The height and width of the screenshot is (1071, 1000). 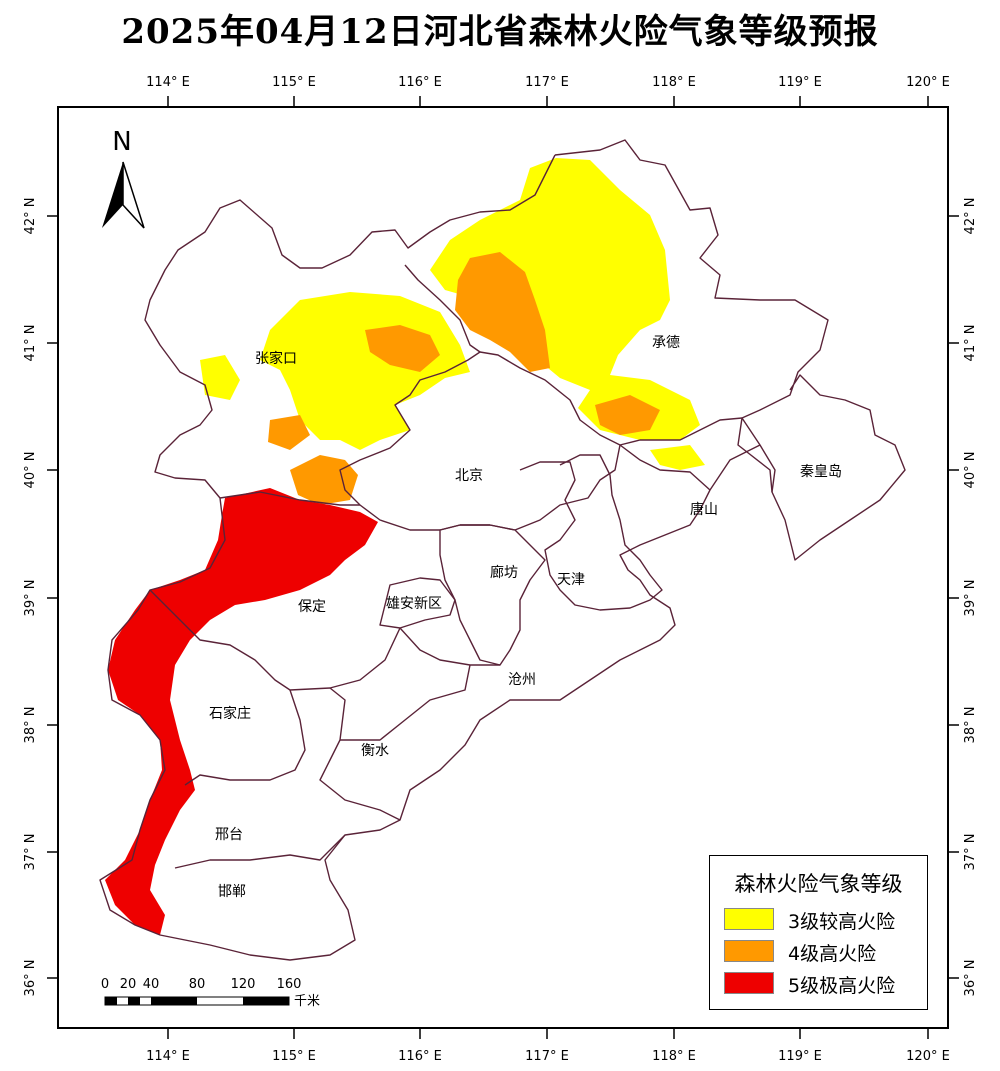 I want to click on city-boundary-zhangjiakou, so click(x=442, y=308).